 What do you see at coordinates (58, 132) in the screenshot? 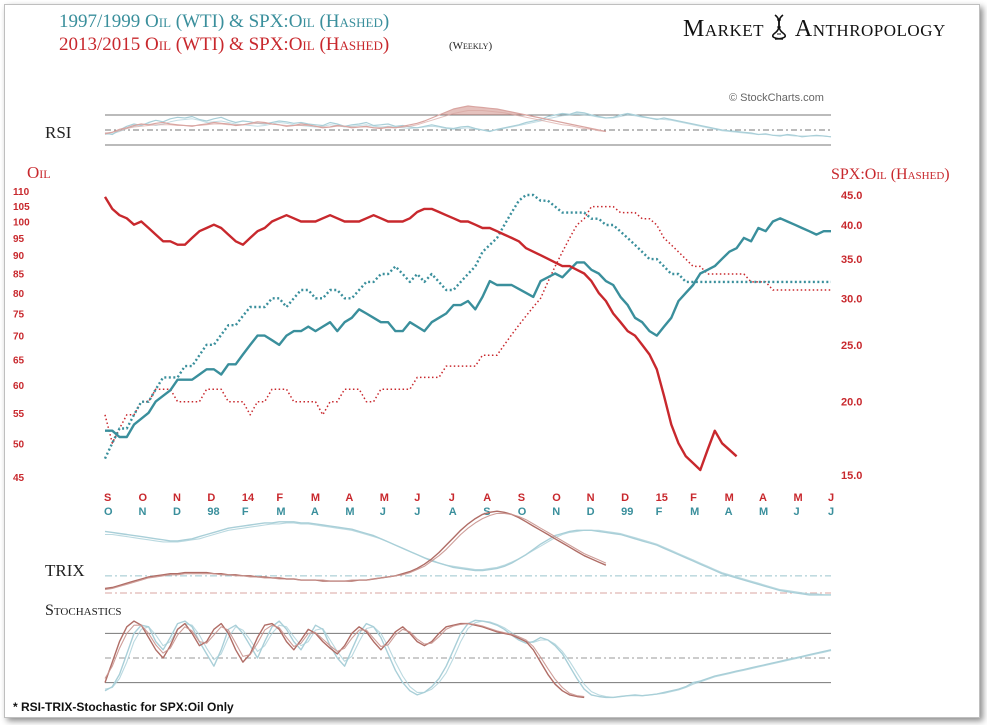
I see `rsi-label: RSI` at bounding box center [58, 132].